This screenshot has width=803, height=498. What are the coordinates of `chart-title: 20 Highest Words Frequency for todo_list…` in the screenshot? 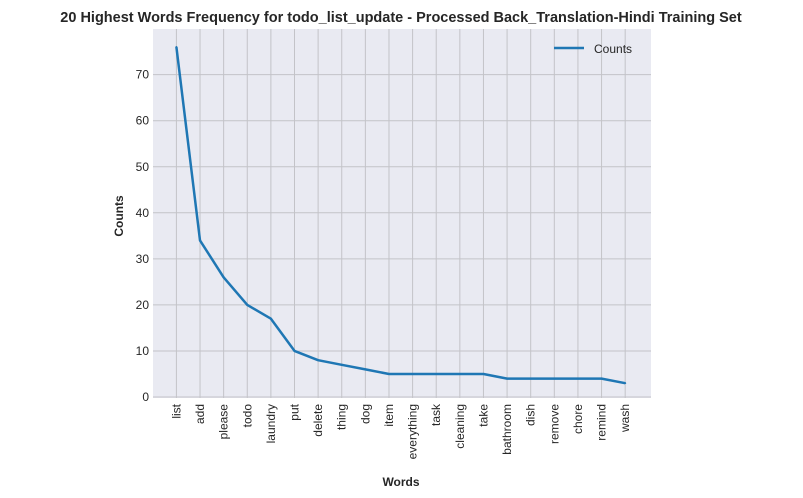 It's located at (401, 18).